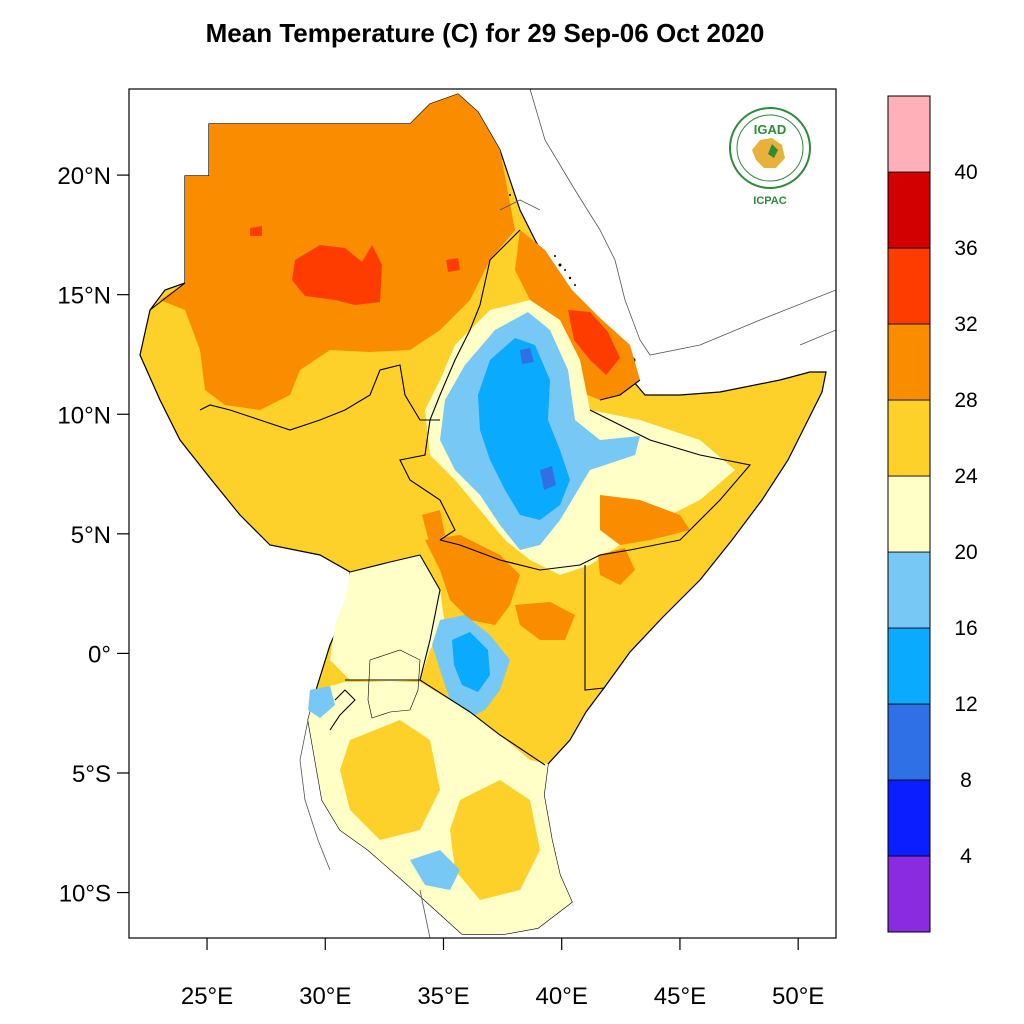 This screenshot has height=1024, width=1024. Describe the element at coordinates (85, 894) in the screenshot. I see `lat-tick-label: 10°S` at that location.